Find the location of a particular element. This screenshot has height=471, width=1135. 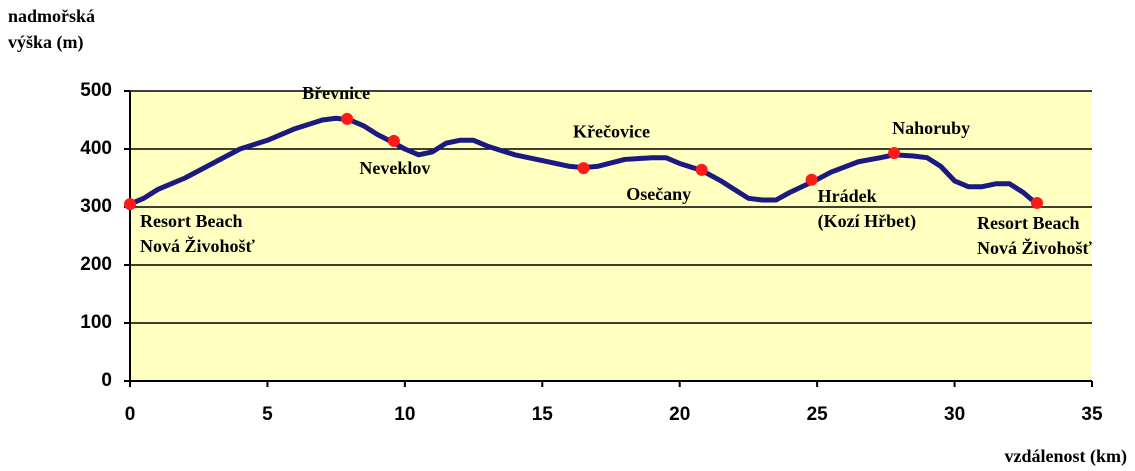

x-tick-label: 10 is located at coordinates (404, 414).